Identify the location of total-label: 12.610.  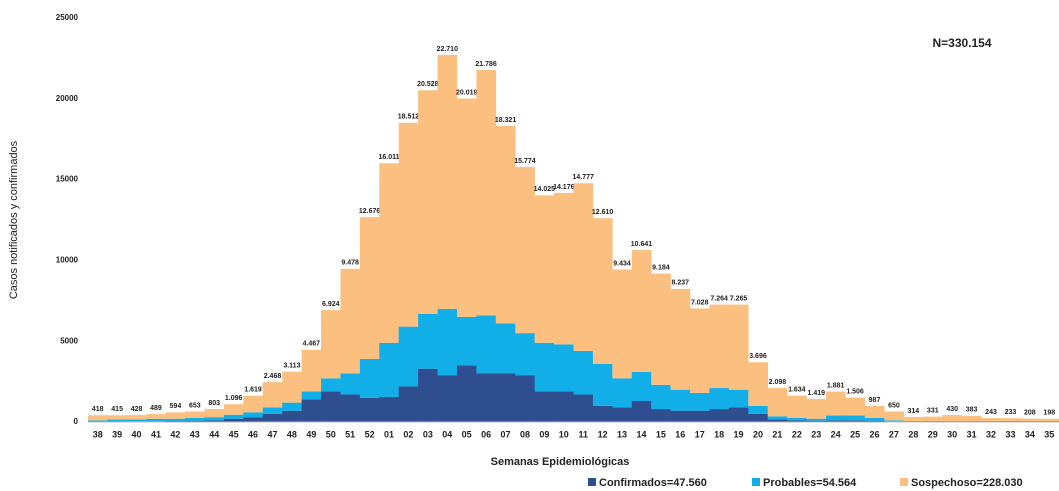
(603, 212).